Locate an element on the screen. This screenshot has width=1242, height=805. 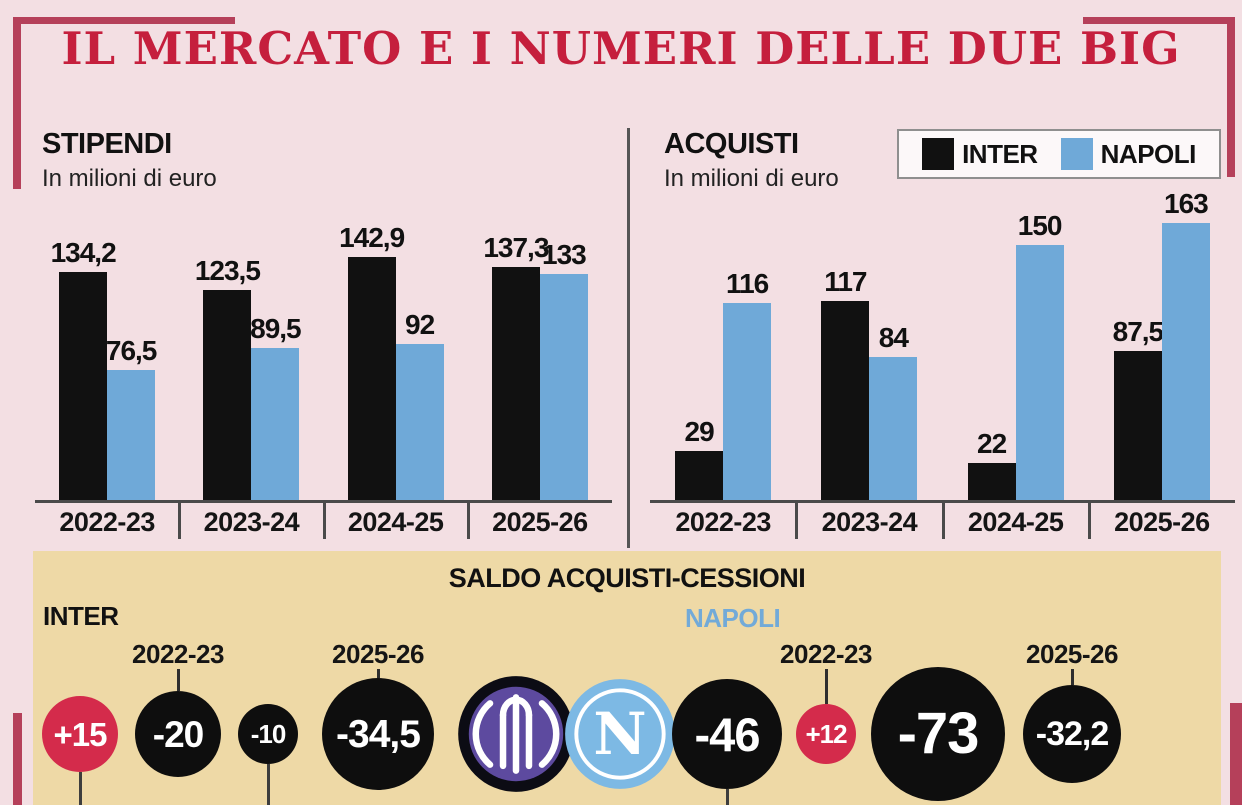
bar-group-2024-25: 142,9 92 is located at coordinates (396, 361).